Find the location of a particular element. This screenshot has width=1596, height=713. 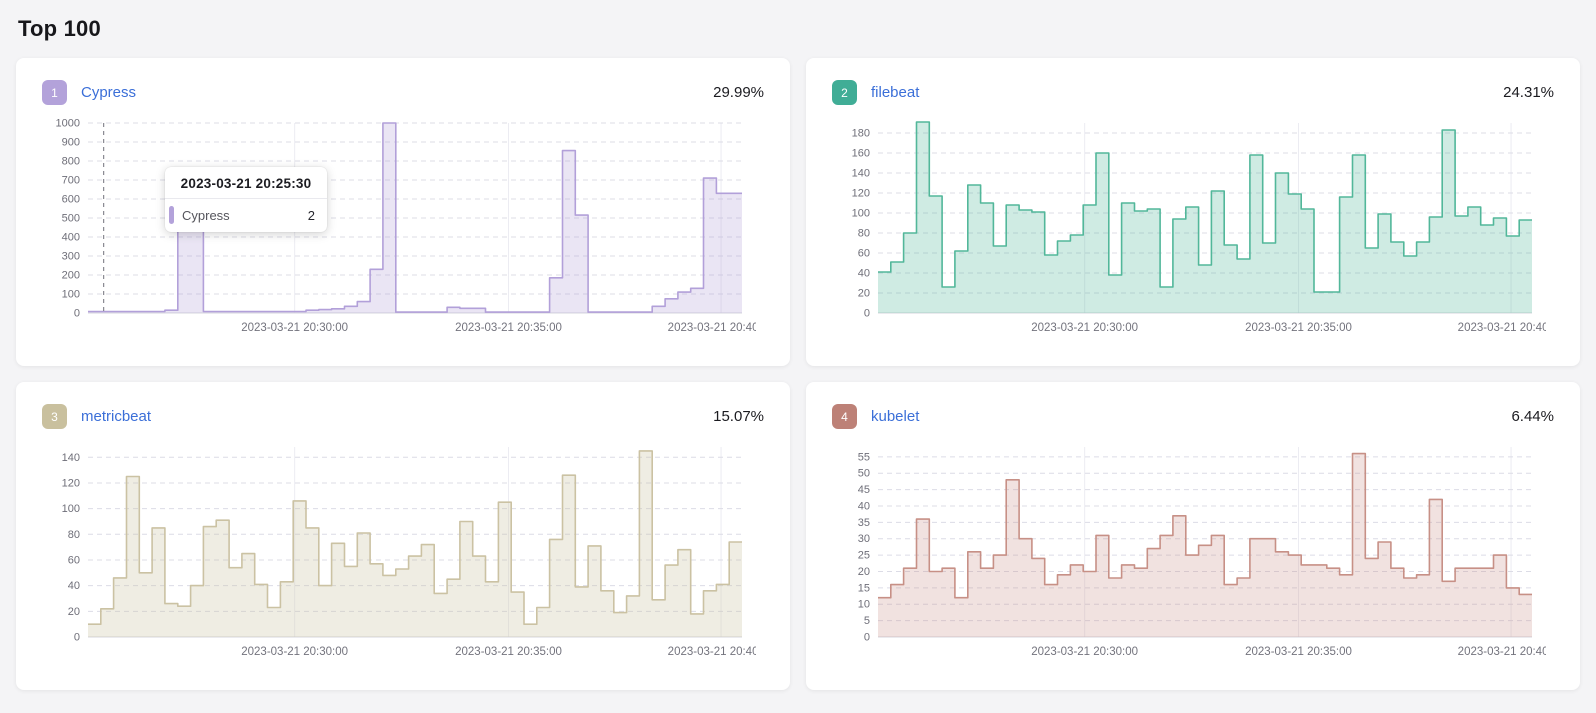

rank-badge: 1 is located at coordinates (54, 92).